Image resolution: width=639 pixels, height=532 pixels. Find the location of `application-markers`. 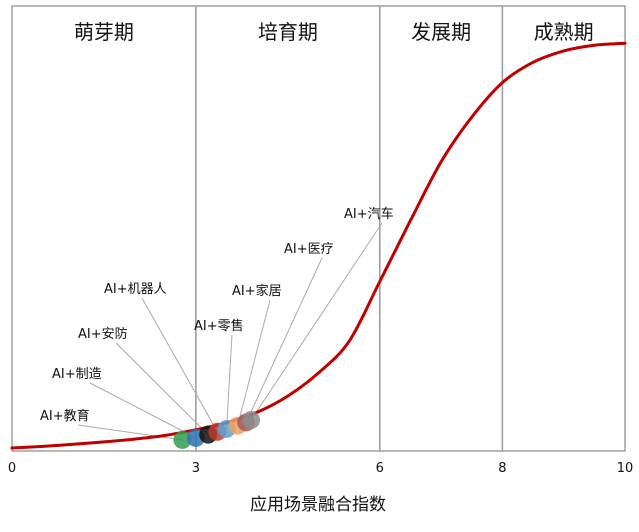

application-markers is located at coordinates (217, 430).